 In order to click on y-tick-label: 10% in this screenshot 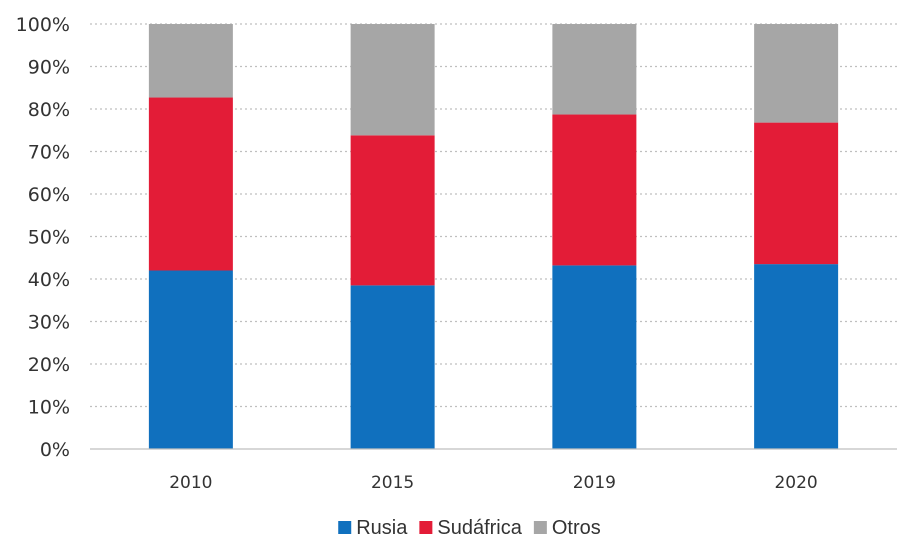, I will do `click(49, 408)`.